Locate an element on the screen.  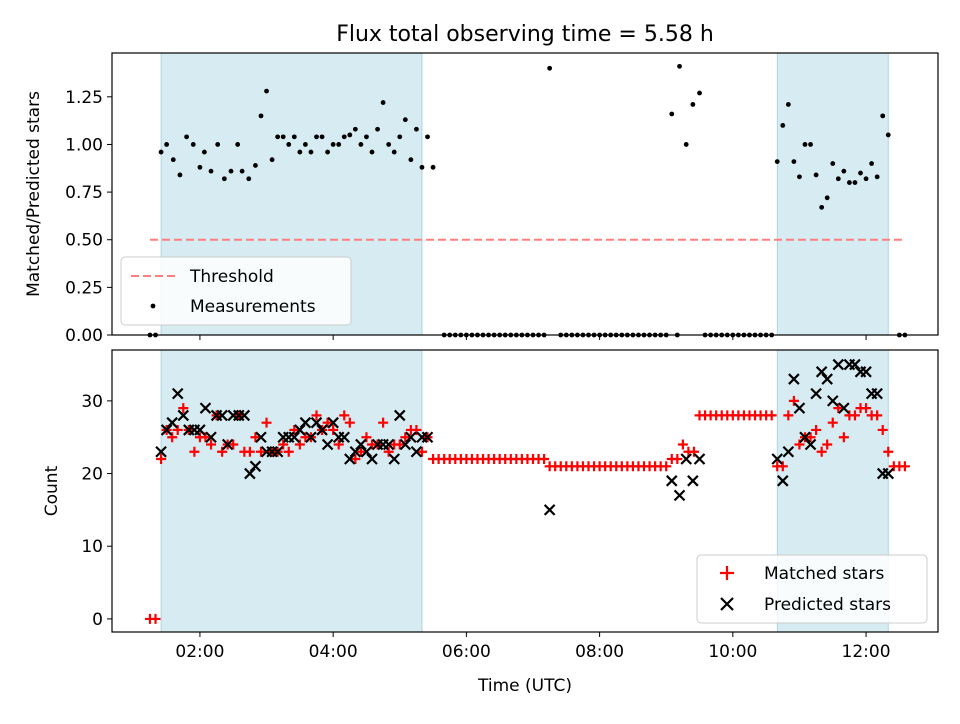
legend-measurements-label: Measurements is located at coordinates (253, 307).